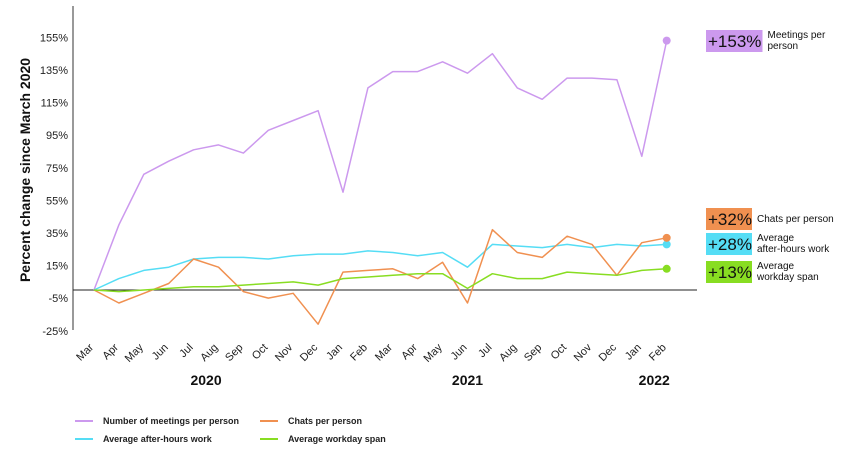  Describe the element at coordinates (783, 46) in the screenshot. I see `callout-label: person` at that location.